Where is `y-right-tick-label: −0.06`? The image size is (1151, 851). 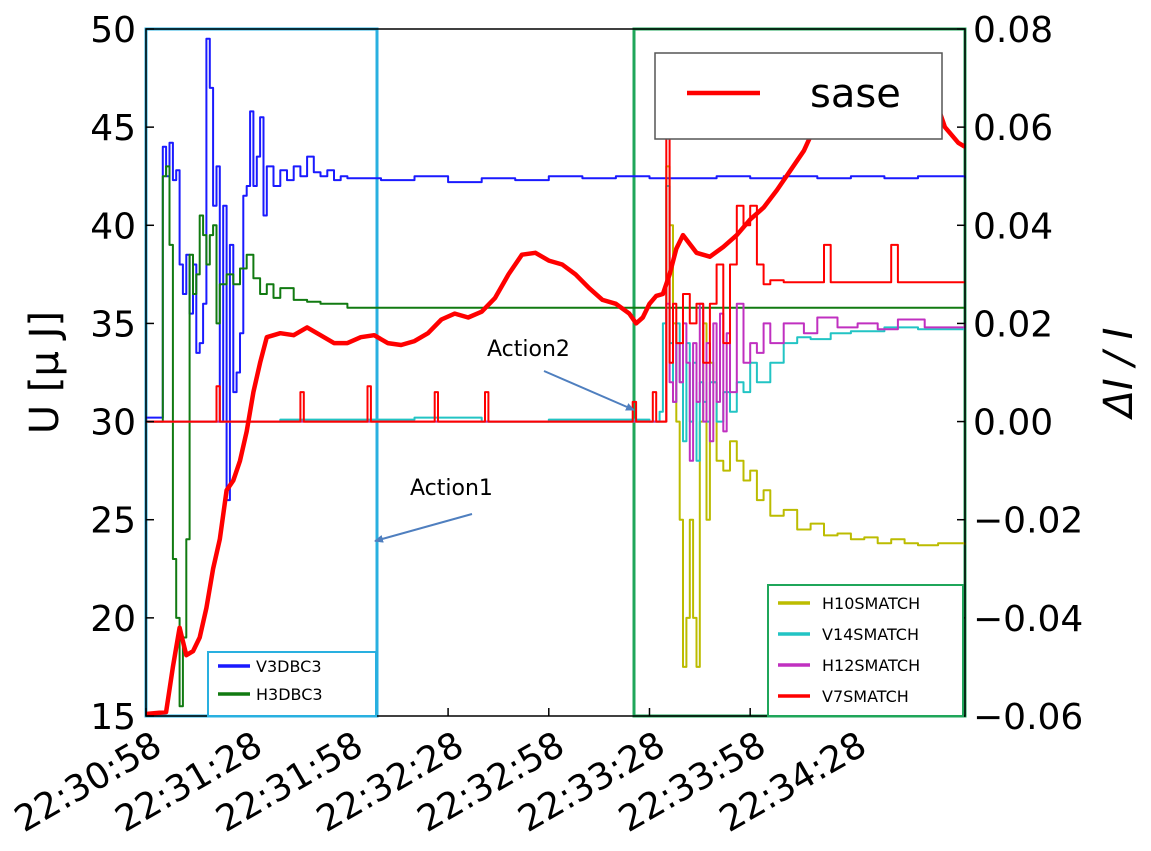
y-right-tick-label: −0.06 is located at coordinates (1028, 717).